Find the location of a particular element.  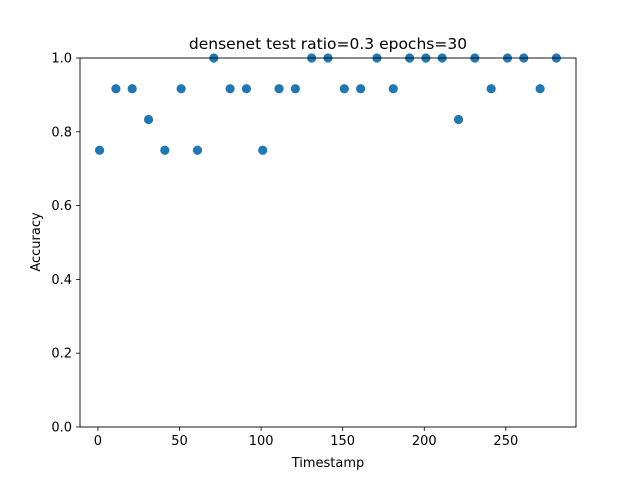

chart-title: densenet test ratio=0.3 epochs=30 is located at coordinates (328, 44).